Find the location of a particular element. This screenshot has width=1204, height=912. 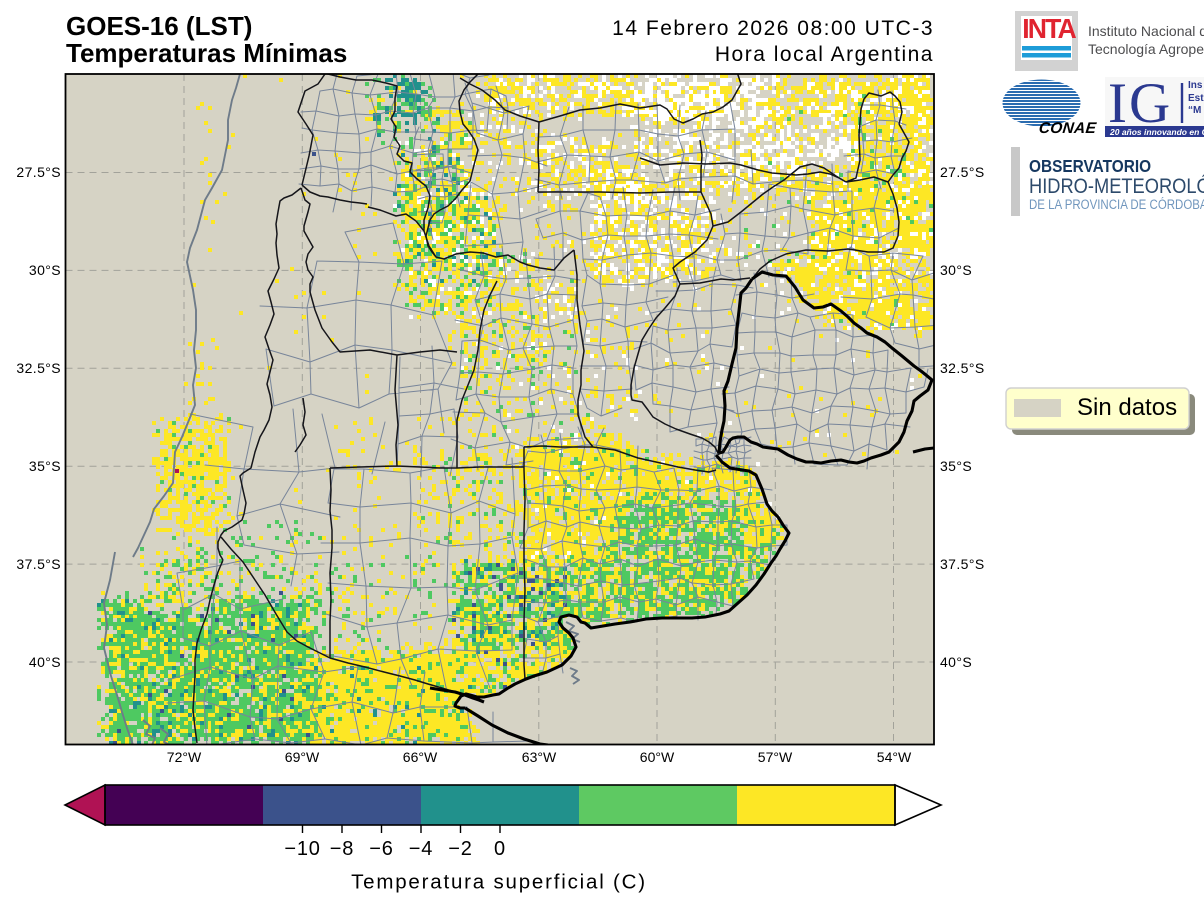

svg-text: CONAE is located at coordinates (1068, 128).